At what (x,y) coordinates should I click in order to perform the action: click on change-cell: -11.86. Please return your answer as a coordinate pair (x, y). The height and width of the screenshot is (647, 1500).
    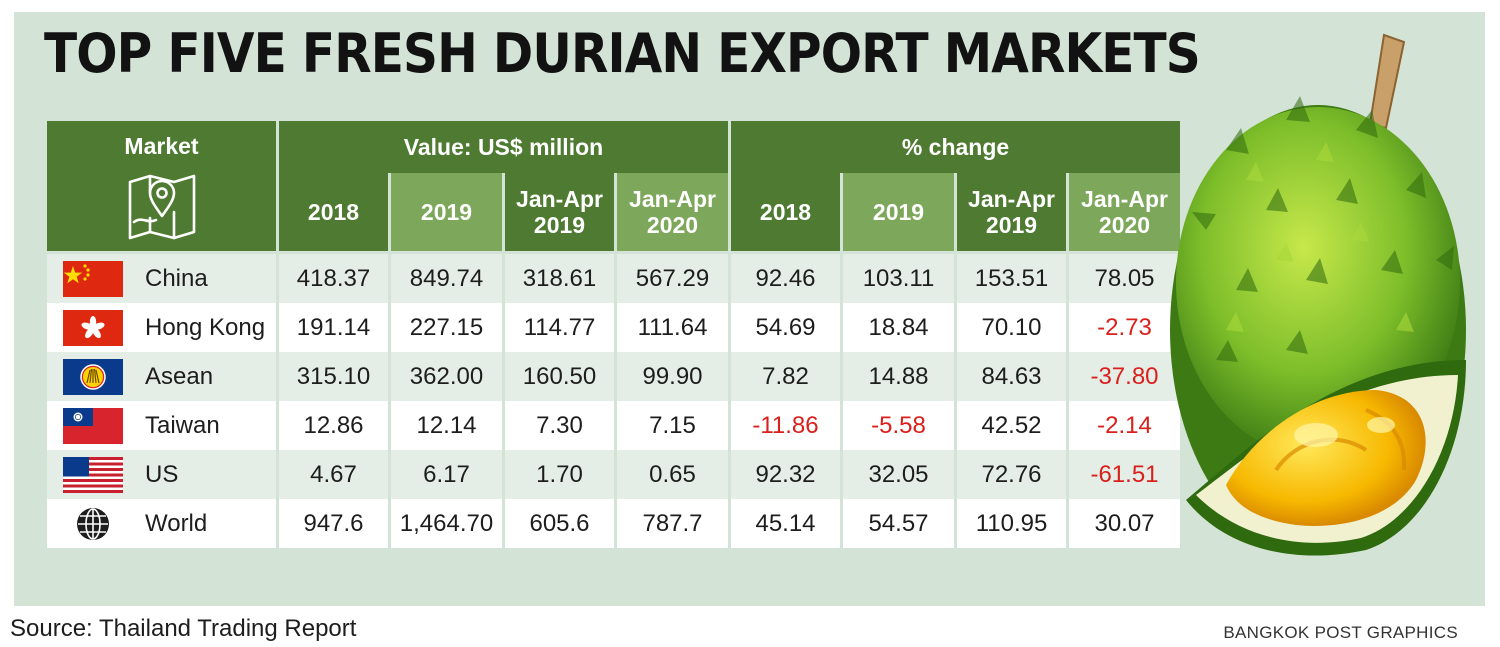
    Looking at the image, I should click on (785, 425).